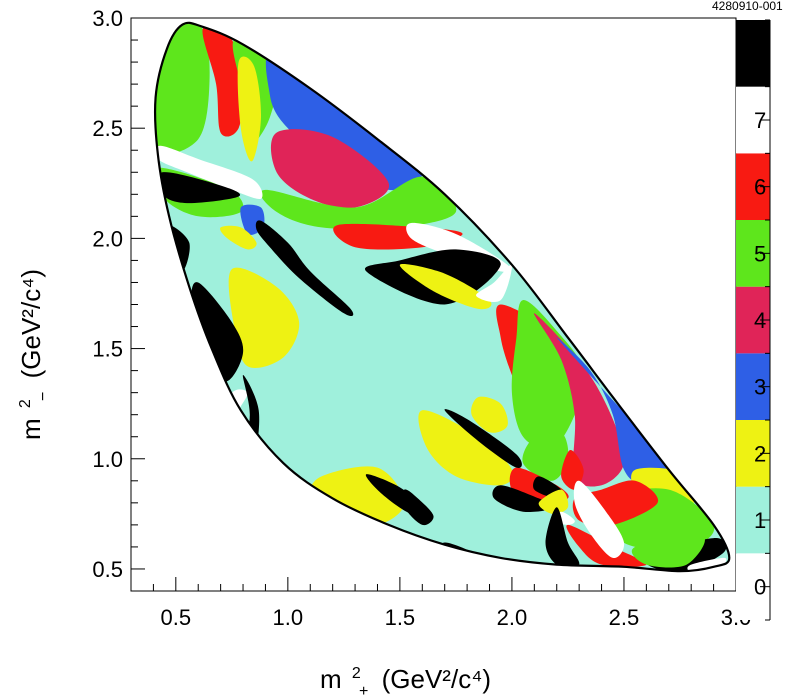 This screenshot has height=695, width=796. Describe the element at coordinates (107, 569) in the screenshot. I see `y-tick-label: 0.5` at that location.